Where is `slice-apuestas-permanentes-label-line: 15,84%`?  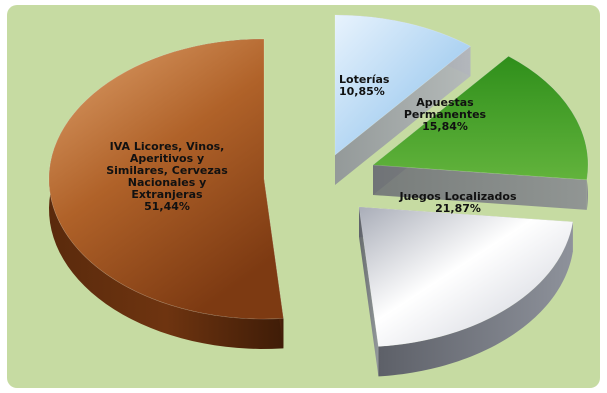 slice-apuestas-permanentes-label-line: 15,84% is located at coordinates (445, 126).